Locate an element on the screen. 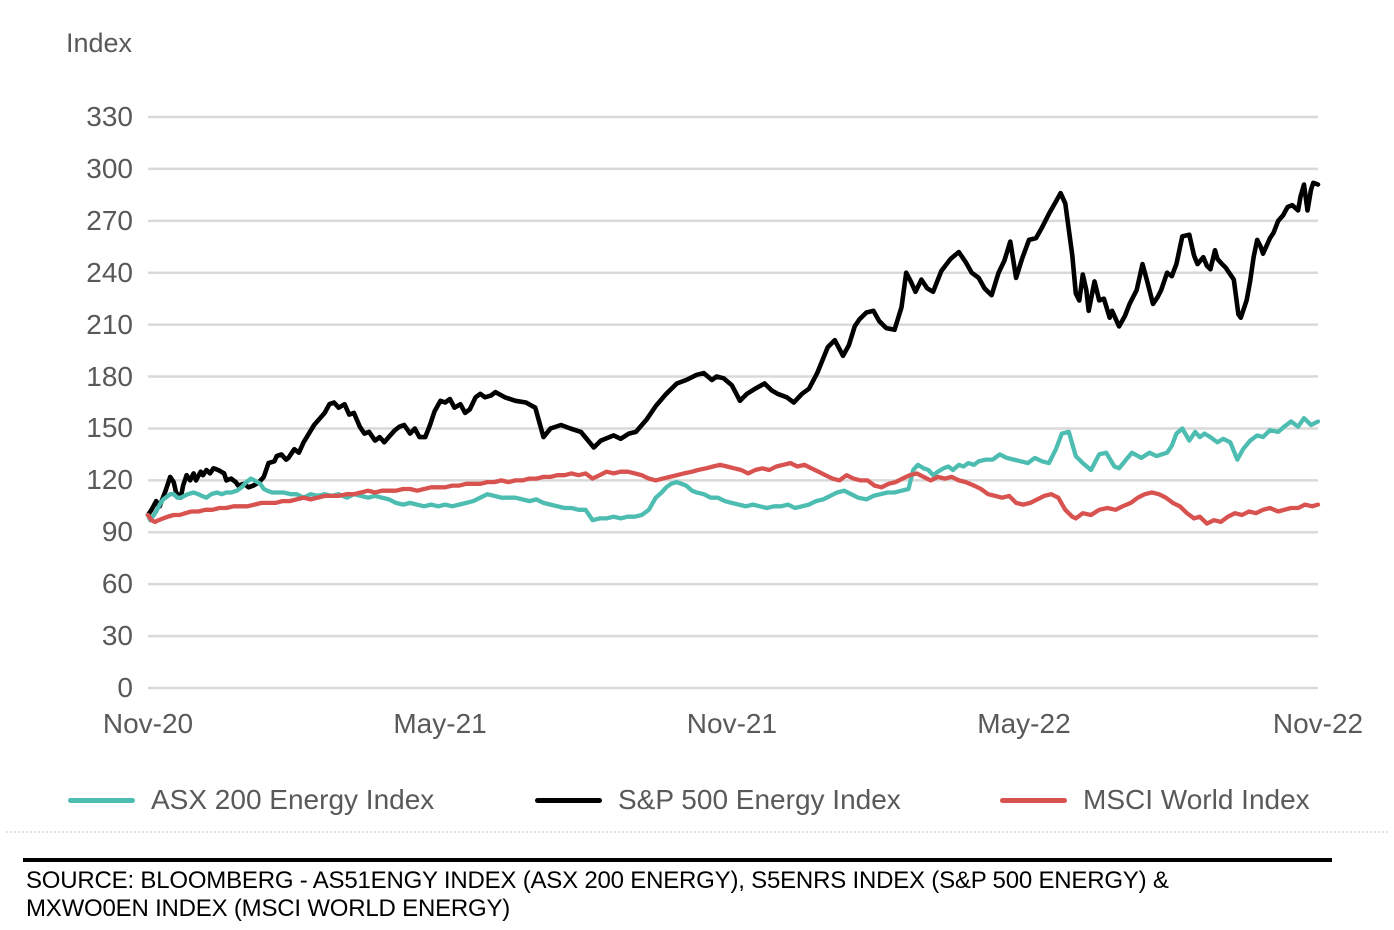  x-tick-label: Nov-20 is located at coordinates (148, 723).